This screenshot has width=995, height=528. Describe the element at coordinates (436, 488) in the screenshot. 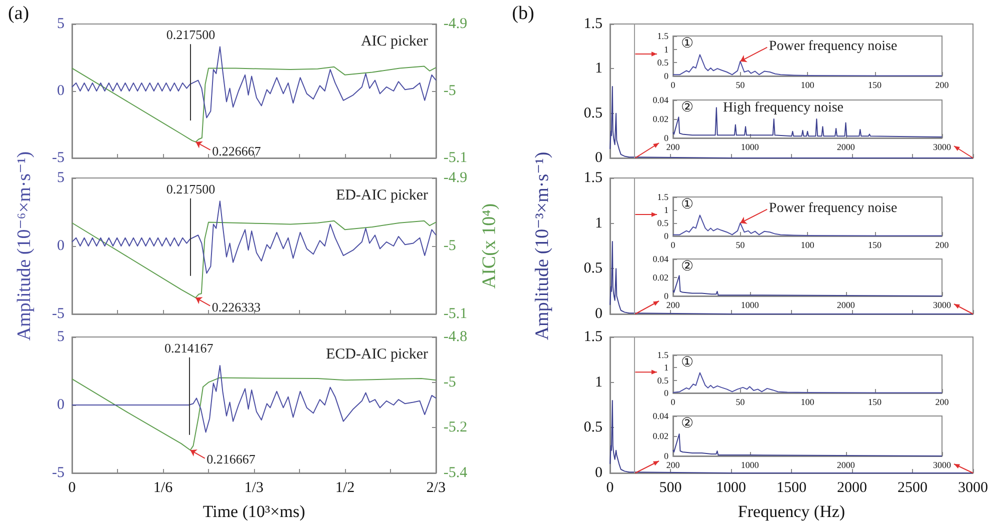

I see `x-tick-label: 2/3` at that location.